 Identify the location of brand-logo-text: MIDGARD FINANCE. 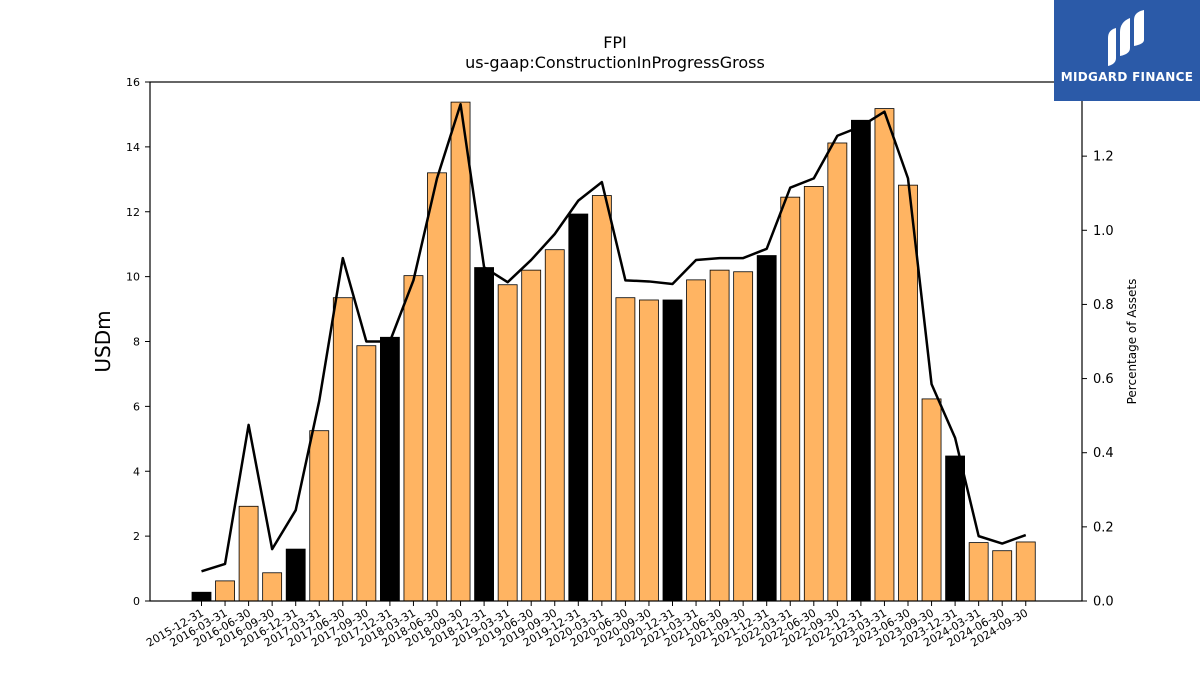
(1127, 77).